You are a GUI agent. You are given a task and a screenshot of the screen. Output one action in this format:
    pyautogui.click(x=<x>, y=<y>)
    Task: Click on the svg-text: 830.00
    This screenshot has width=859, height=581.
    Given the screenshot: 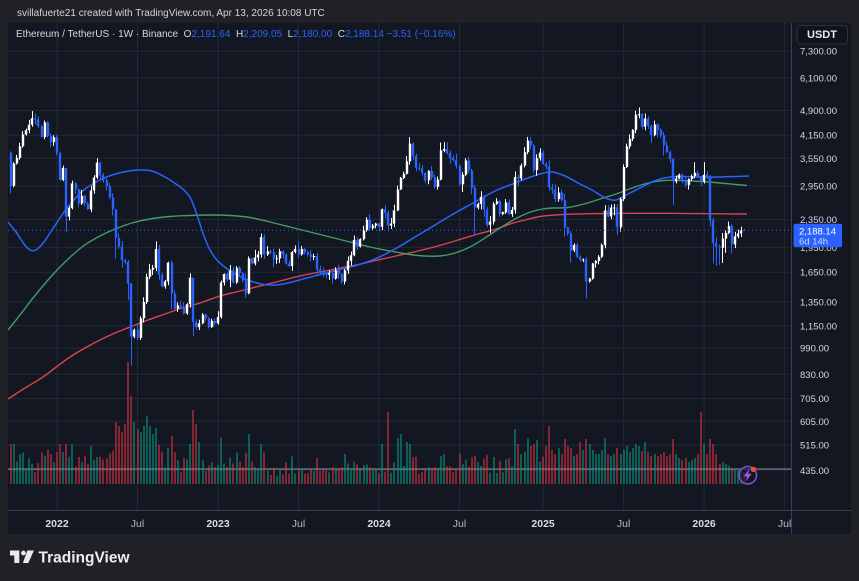 What is the action you would take?
    pyautogui.click(x=814, y=375)
    